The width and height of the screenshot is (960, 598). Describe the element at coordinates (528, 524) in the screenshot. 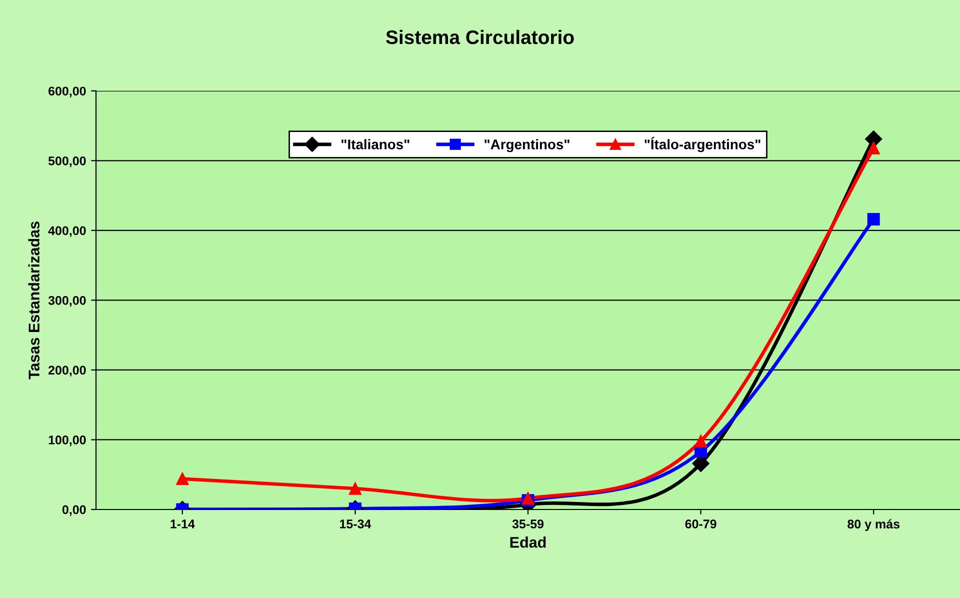

I see `x-tick-label: 35-59` at that location.